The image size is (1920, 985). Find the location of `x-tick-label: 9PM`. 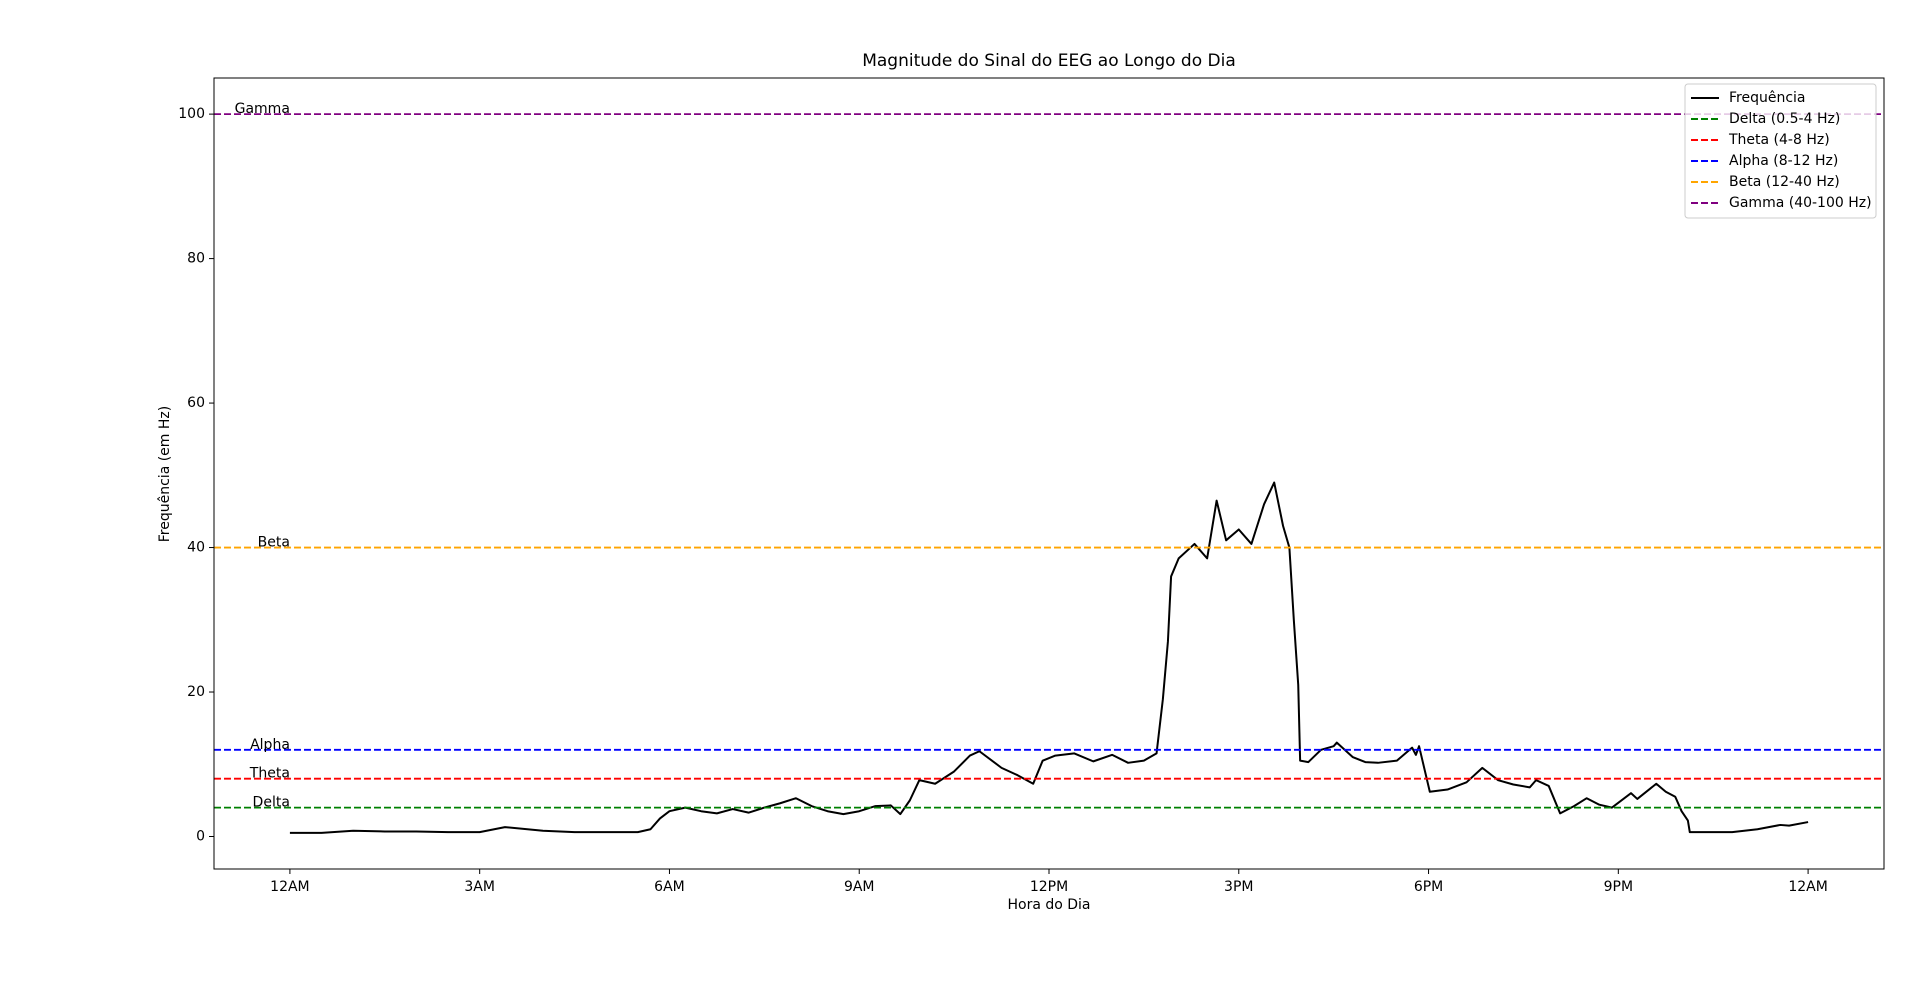

x-tick-label: 9PM is located at coordinates (1618, 887).